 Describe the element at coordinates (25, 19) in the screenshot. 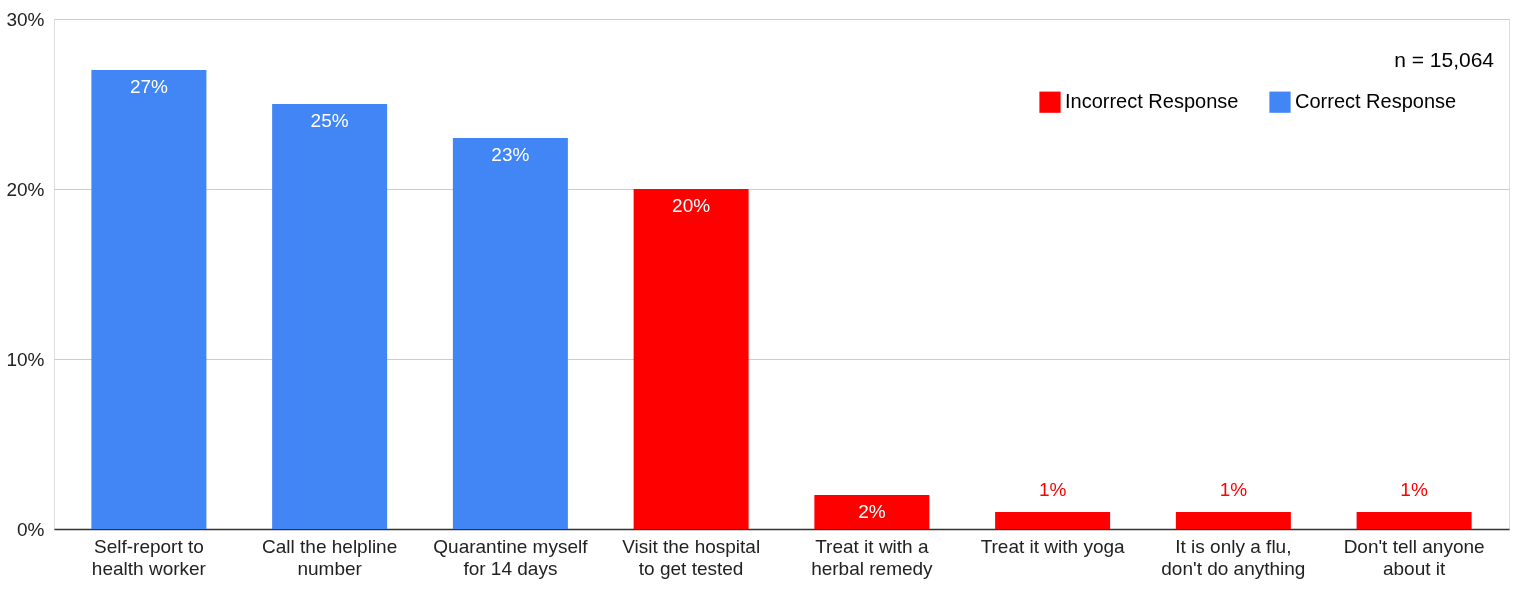

I see `y-tick-label: 30%` at that location.